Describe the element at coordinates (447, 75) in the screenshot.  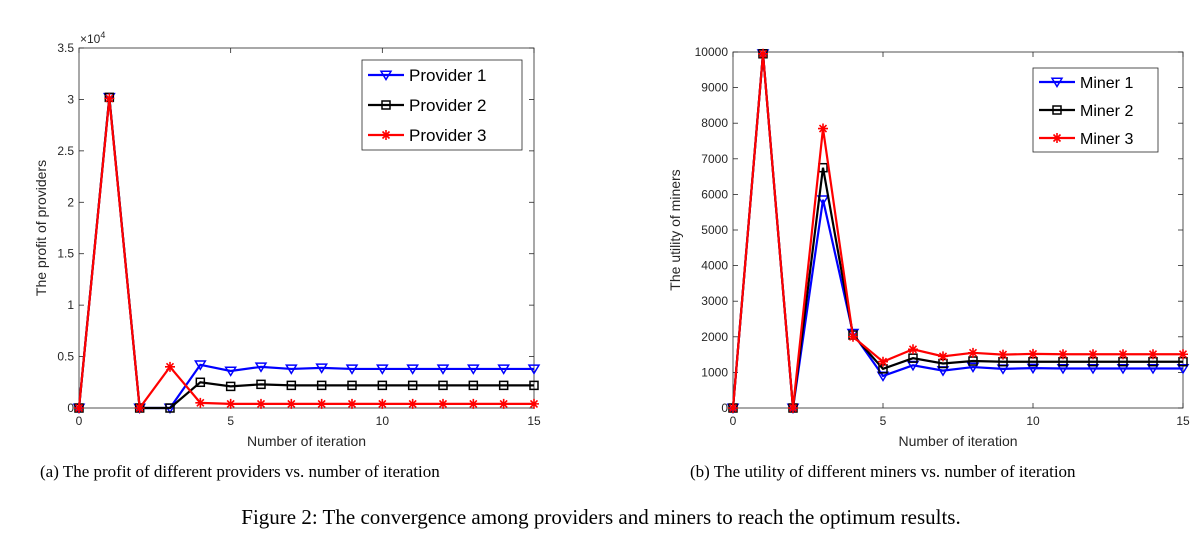
I see `legend-label: Provider 1` at that location.